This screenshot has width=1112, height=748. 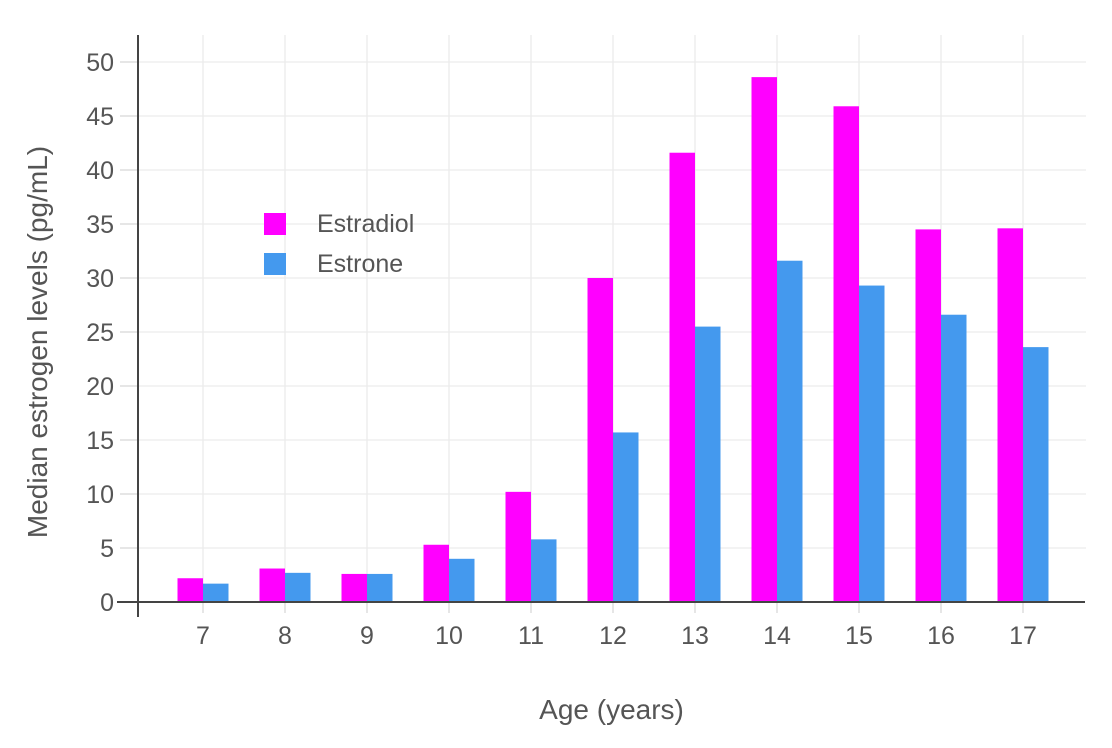 What do you see at coordinates (100, 117) in the screenshot?
I see `y-tick-label-45: 45` at bounding box center [100, 117].